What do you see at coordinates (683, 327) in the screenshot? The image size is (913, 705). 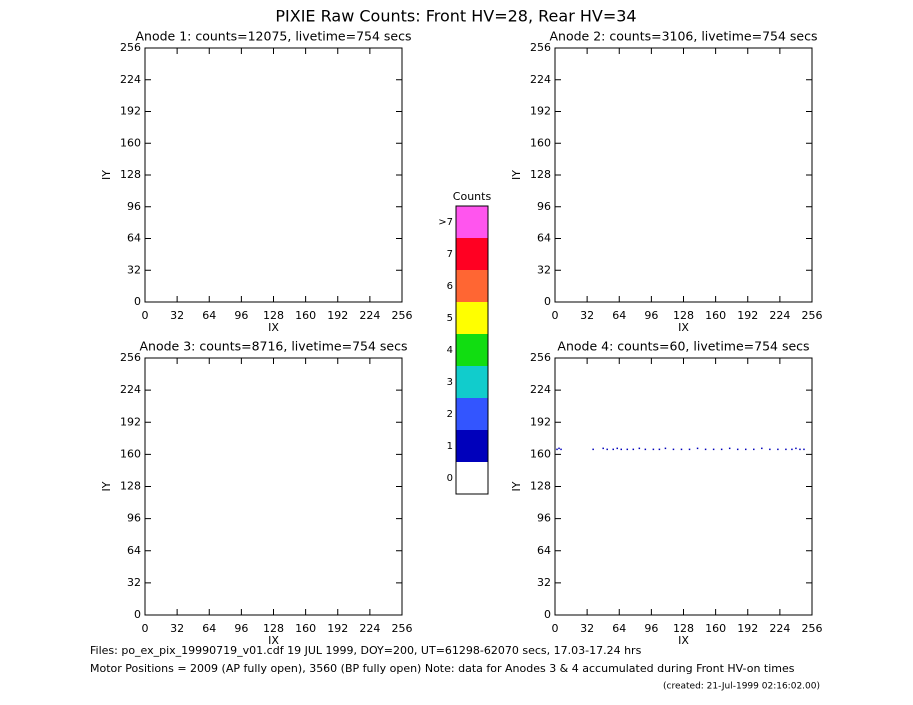 I see `x-axis-label: IX` at bounding box center [683, 327].